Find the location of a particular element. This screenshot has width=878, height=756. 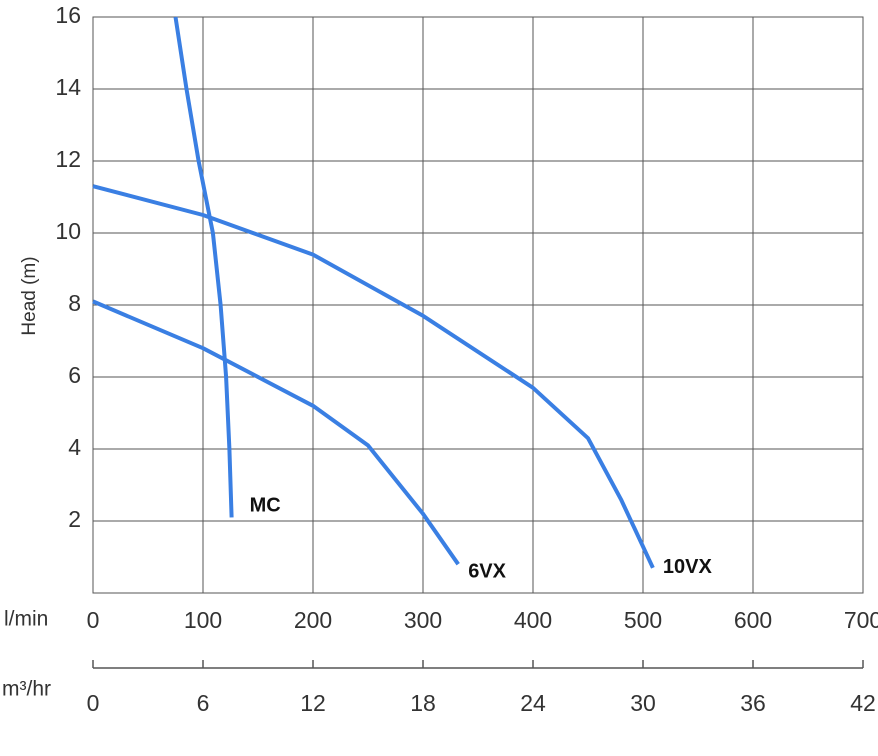

x-tick-label: 100 is located at coordinates (203, 620).